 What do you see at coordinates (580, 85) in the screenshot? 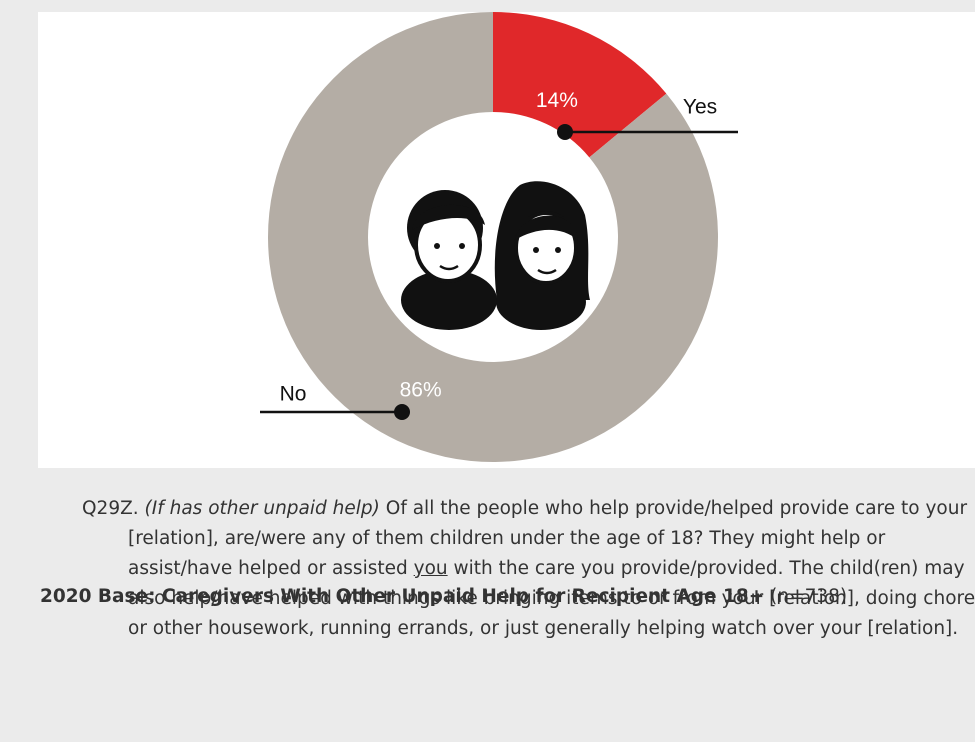
I see `donut-slice` at bounding box center [580, 85].